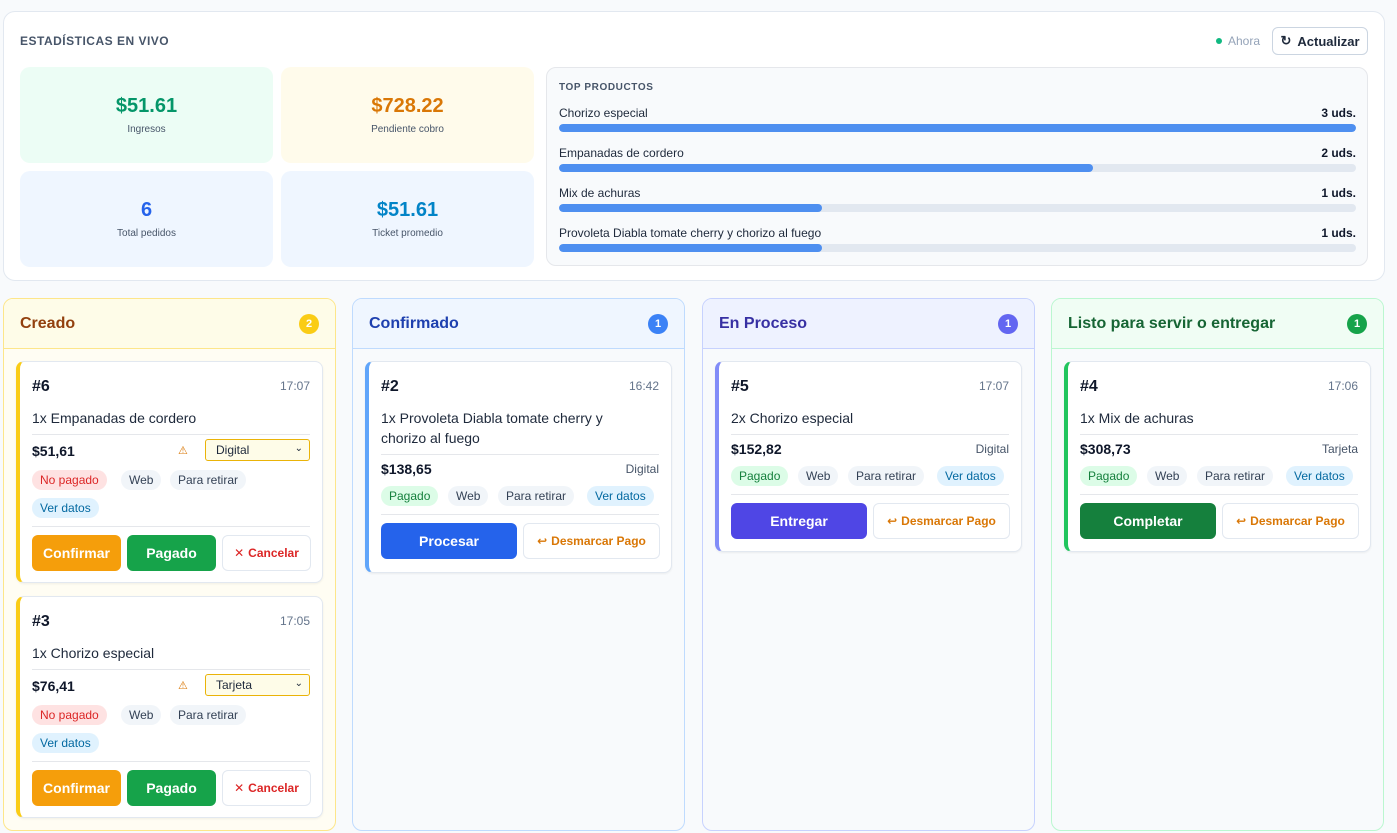 The image size is (1397, 833). What do you see at coordinates (273, 788) in the screenshot?
I see `cancel-label: Cancelar` at bounding box center [273, 788].